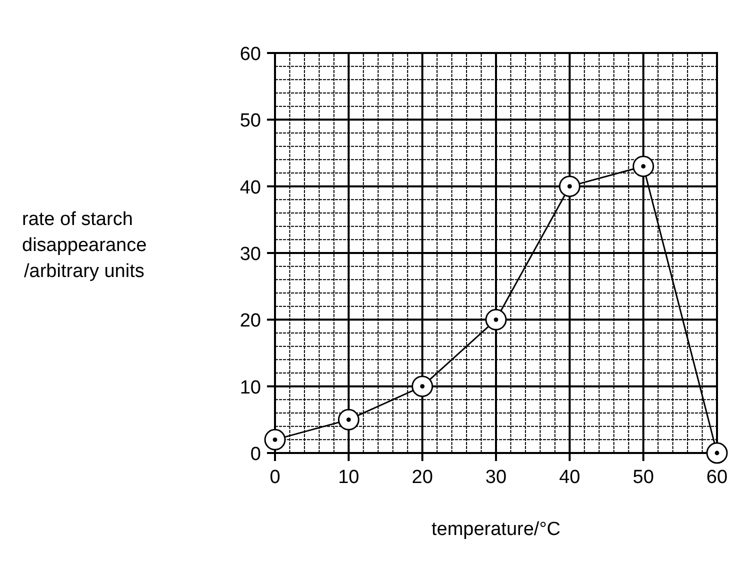 Image resolution: width=742 pixels, height=565 pixels. I want to click on x-tick-label: 20, so click(422, 477).